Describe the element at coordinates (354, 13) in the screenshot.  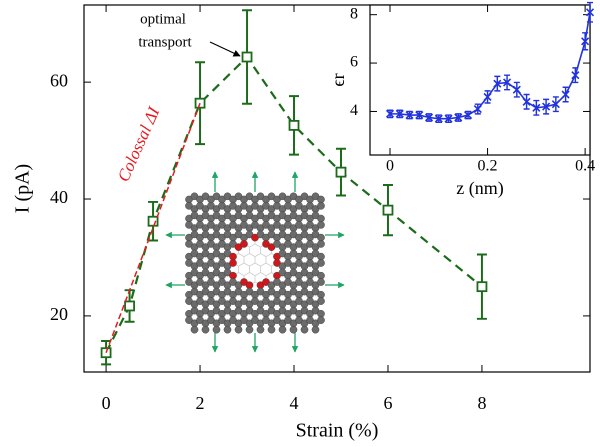
I see `y-tick-label: 8` at that location.